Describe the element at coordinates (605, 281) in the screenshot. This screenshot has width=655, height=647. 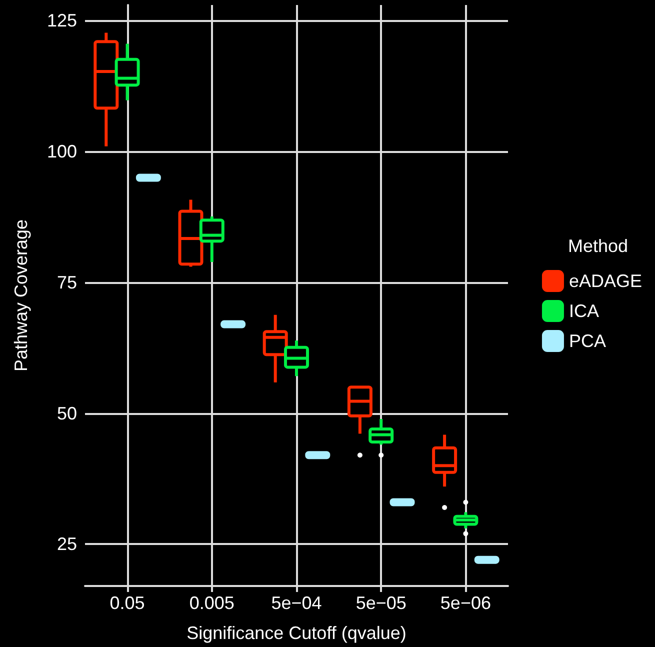
I see `legend-label: eADAGE` at that location.